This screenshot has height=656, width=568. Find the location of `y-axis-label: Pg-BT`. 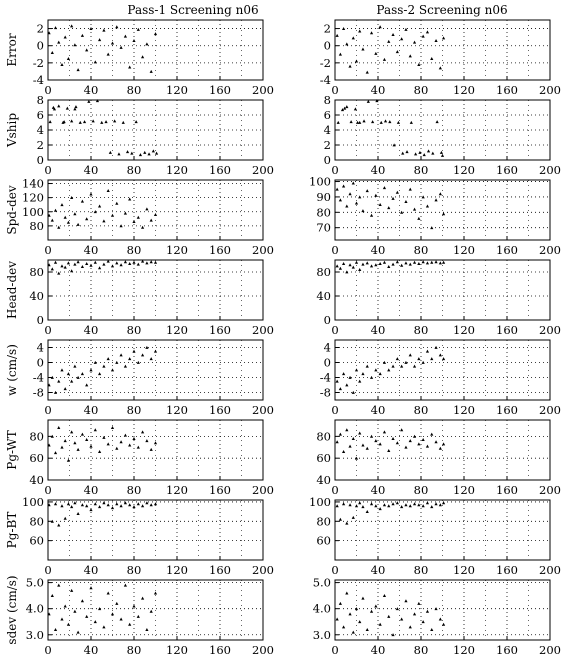

y-axis-label: Pg-BT is located at coordinates (12, 530).